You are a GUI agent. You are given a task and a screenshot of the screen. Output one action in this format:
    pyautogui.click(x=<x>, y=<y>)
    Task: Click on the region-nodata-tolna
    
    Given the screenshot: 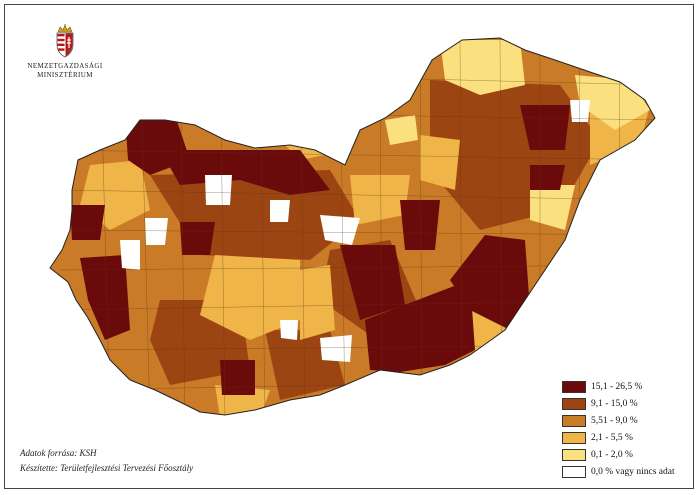 What is the action you would take?
    pyautogui.click(x=289, y=330)
    